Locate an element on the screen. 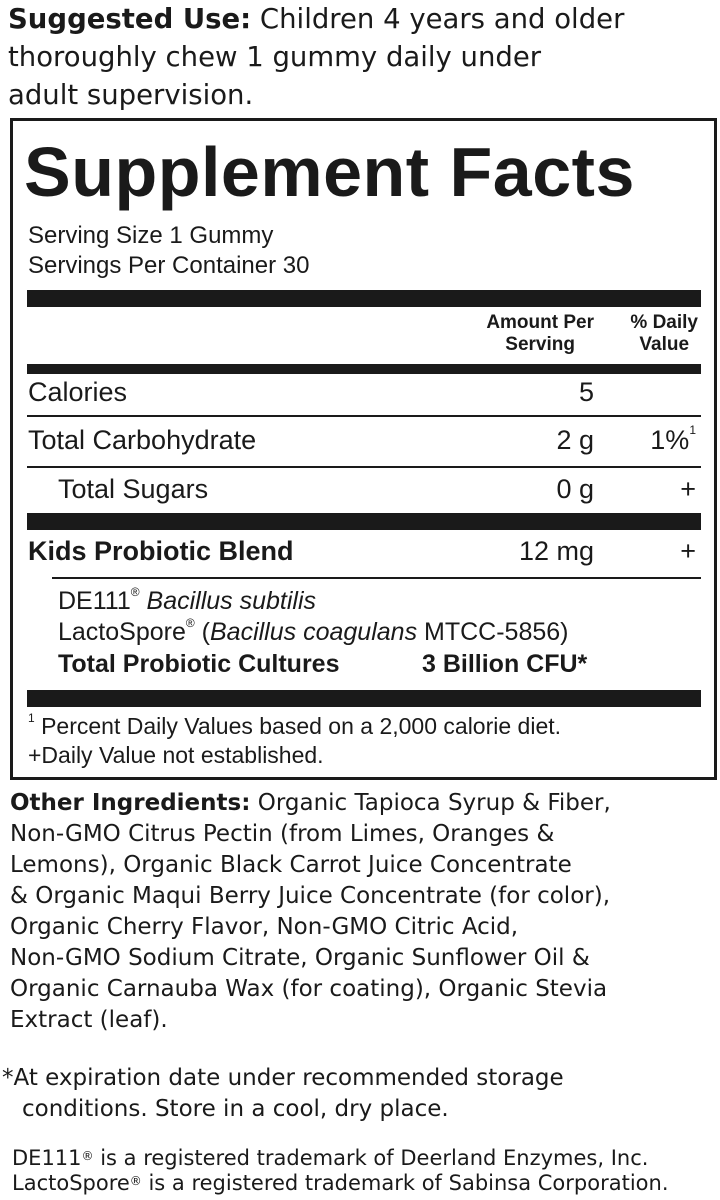 This screenshot has width=720, height=1200. medium-divider is located at coordinates (364, 369).